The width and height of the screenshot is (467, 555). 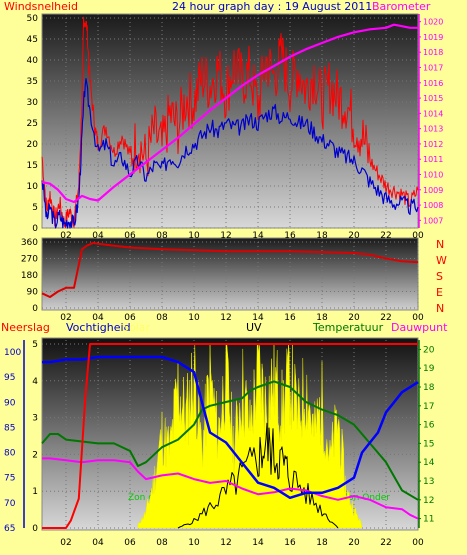 What do you see at coordinates (433, 144) in the screenshot?
I see `y-right-tick-p1-5: 1012` at bounding box center [433, 144].